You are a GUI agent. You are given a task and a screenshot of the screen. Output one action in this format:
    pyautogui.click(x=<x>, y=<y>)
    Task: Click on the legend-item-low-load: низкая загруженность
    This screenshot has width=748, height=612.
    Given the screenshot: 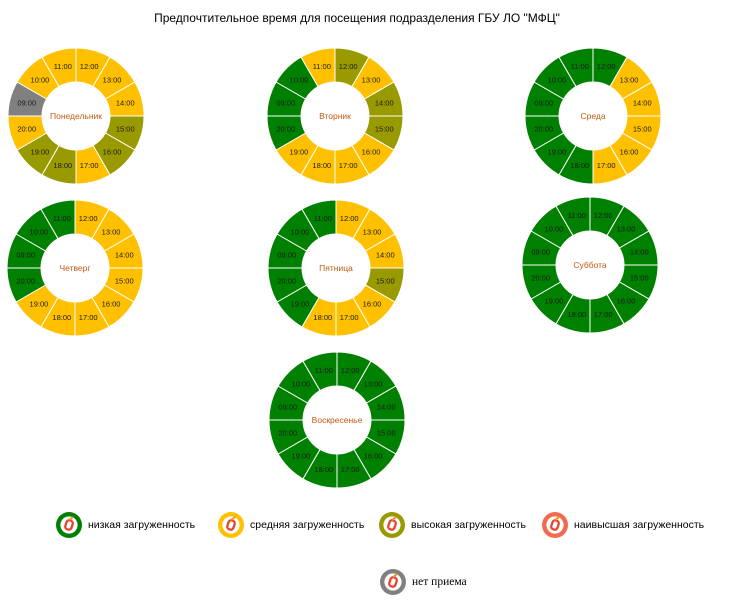 What is the action you would take?
    pyautogui.click(x=125, y=525)
    